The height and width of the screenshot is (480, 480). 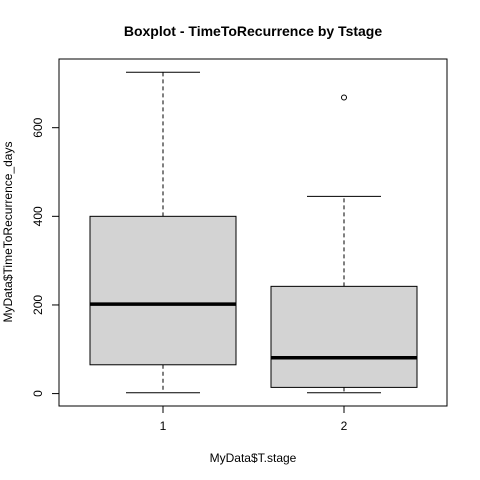 I want to click on y-axis: 0 200 400 600, so click(x=45, y=257).